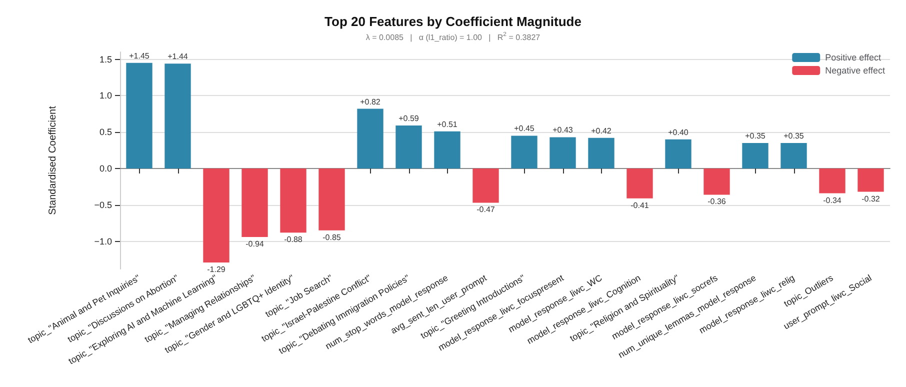 The height and width of the screenshot is (387, 906). I want to click on y-tick-label: −1.0, so click(103, 241).